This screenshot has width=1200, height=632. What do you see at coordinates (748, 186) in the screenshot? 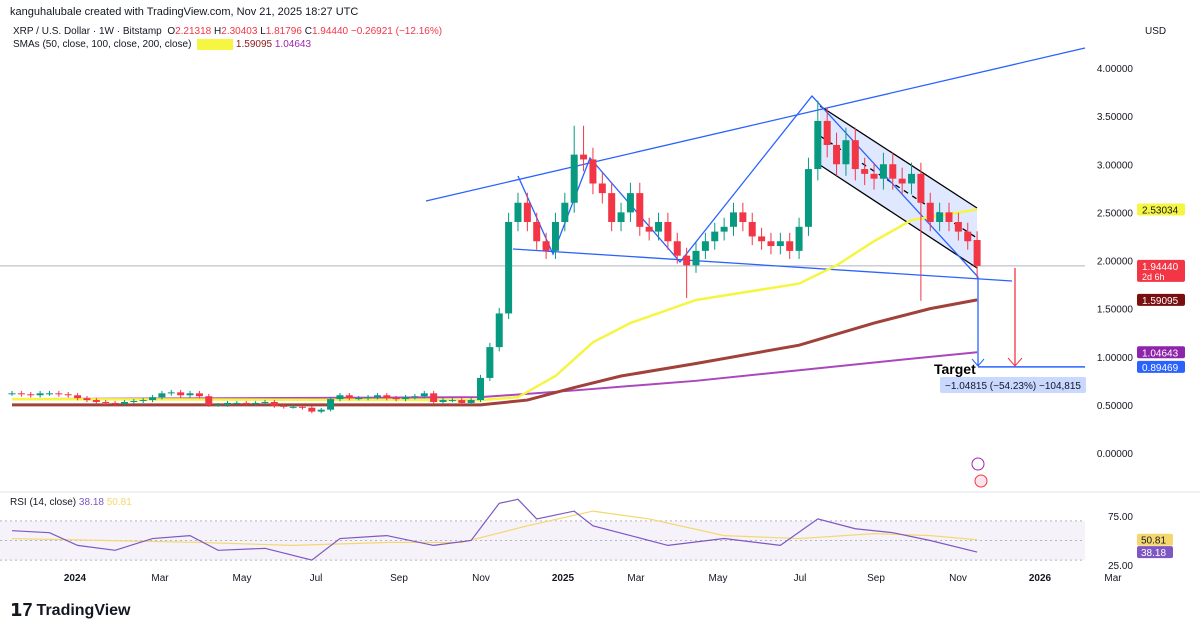
I see `pattern-zigzag` at bounding box center [748, 186].